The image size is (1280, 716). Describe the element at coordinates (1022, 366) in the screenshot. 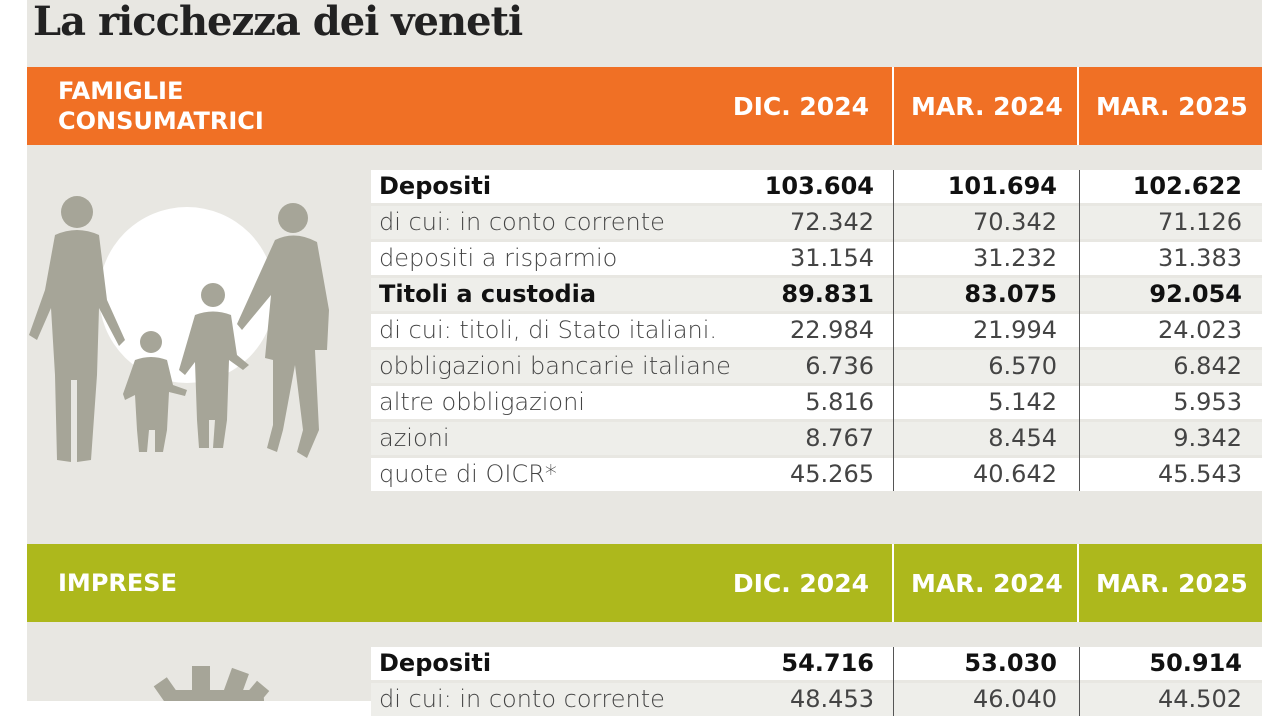

I see `row-value: 6.570` at that location.